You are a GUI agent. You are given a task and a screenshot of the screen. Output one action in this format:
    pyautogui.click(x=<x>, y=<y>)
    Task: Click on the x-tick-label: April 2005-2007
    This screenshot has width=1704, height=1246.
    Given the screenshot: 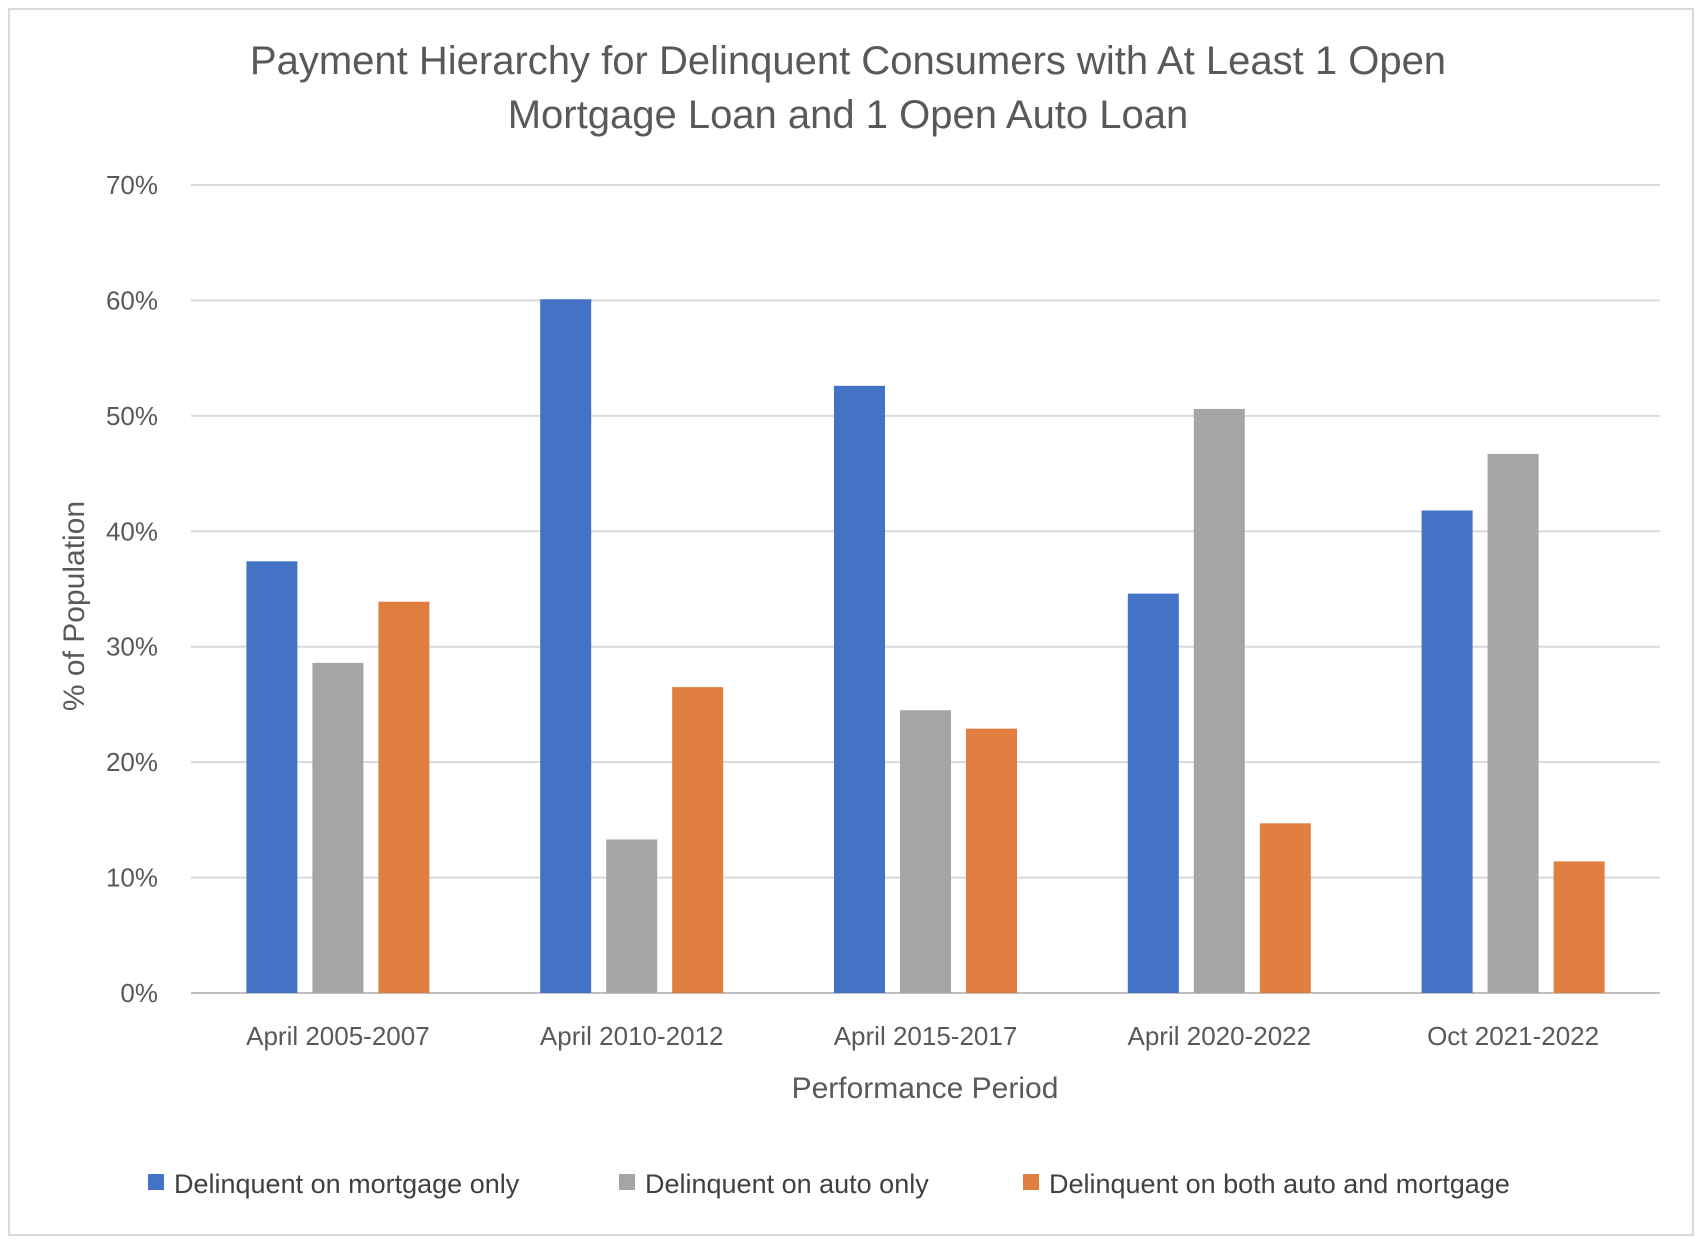 What is the action you would take?
    pyautogui.click(x=338, y=1036)
    